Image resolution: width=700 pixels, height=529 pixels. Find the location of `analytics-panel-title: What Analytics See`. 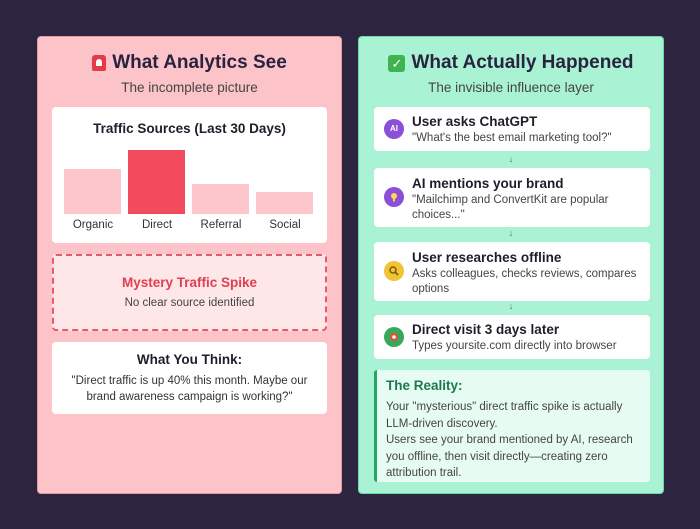

analytics-panel-title: What Analytics See is located at coordinates (189, 63).